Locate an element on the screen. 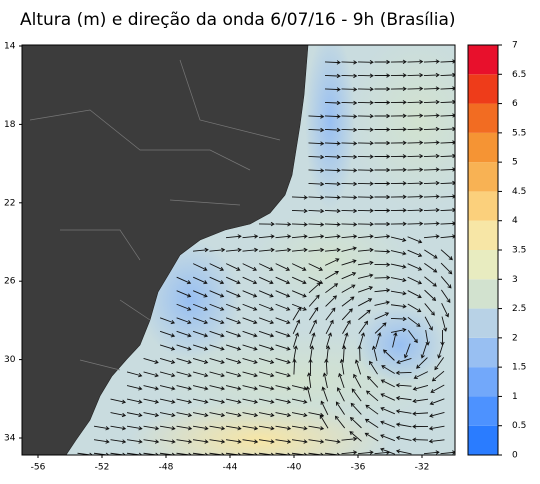 The width and height of the screenshot is (540, 484). lon-label: -56 is located at coordinates (38, 468).